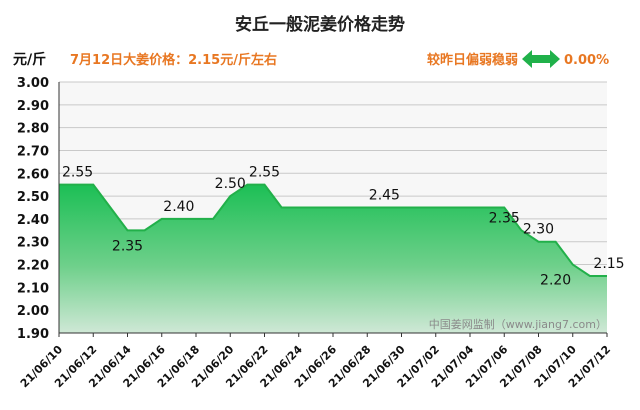 The height and width of the screenshot is (410, 640). What do you see at coordinates (33, 83) in the screenshot?
I see `y-tick-label: 3.00` at bounding box center [33, 83].